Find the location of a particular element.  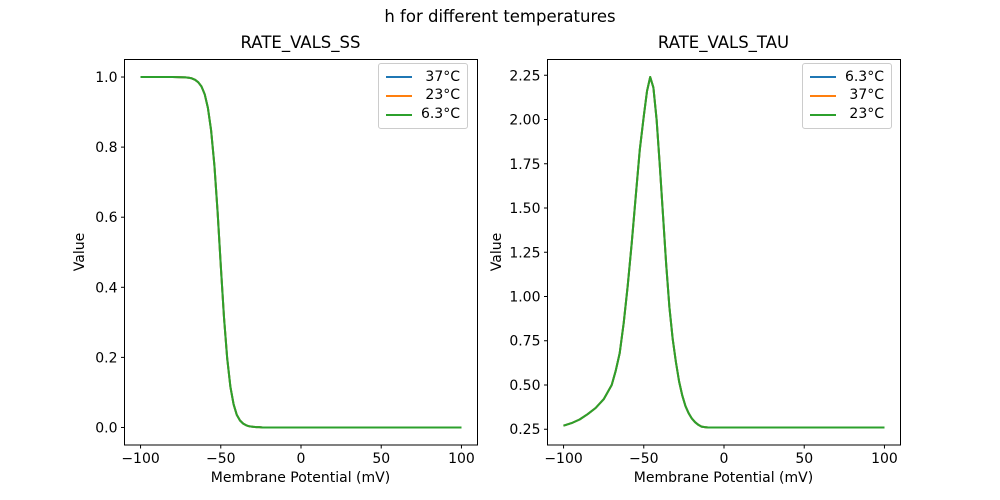

y-axis-label-ss: Value is located at coordinates (80, 252).